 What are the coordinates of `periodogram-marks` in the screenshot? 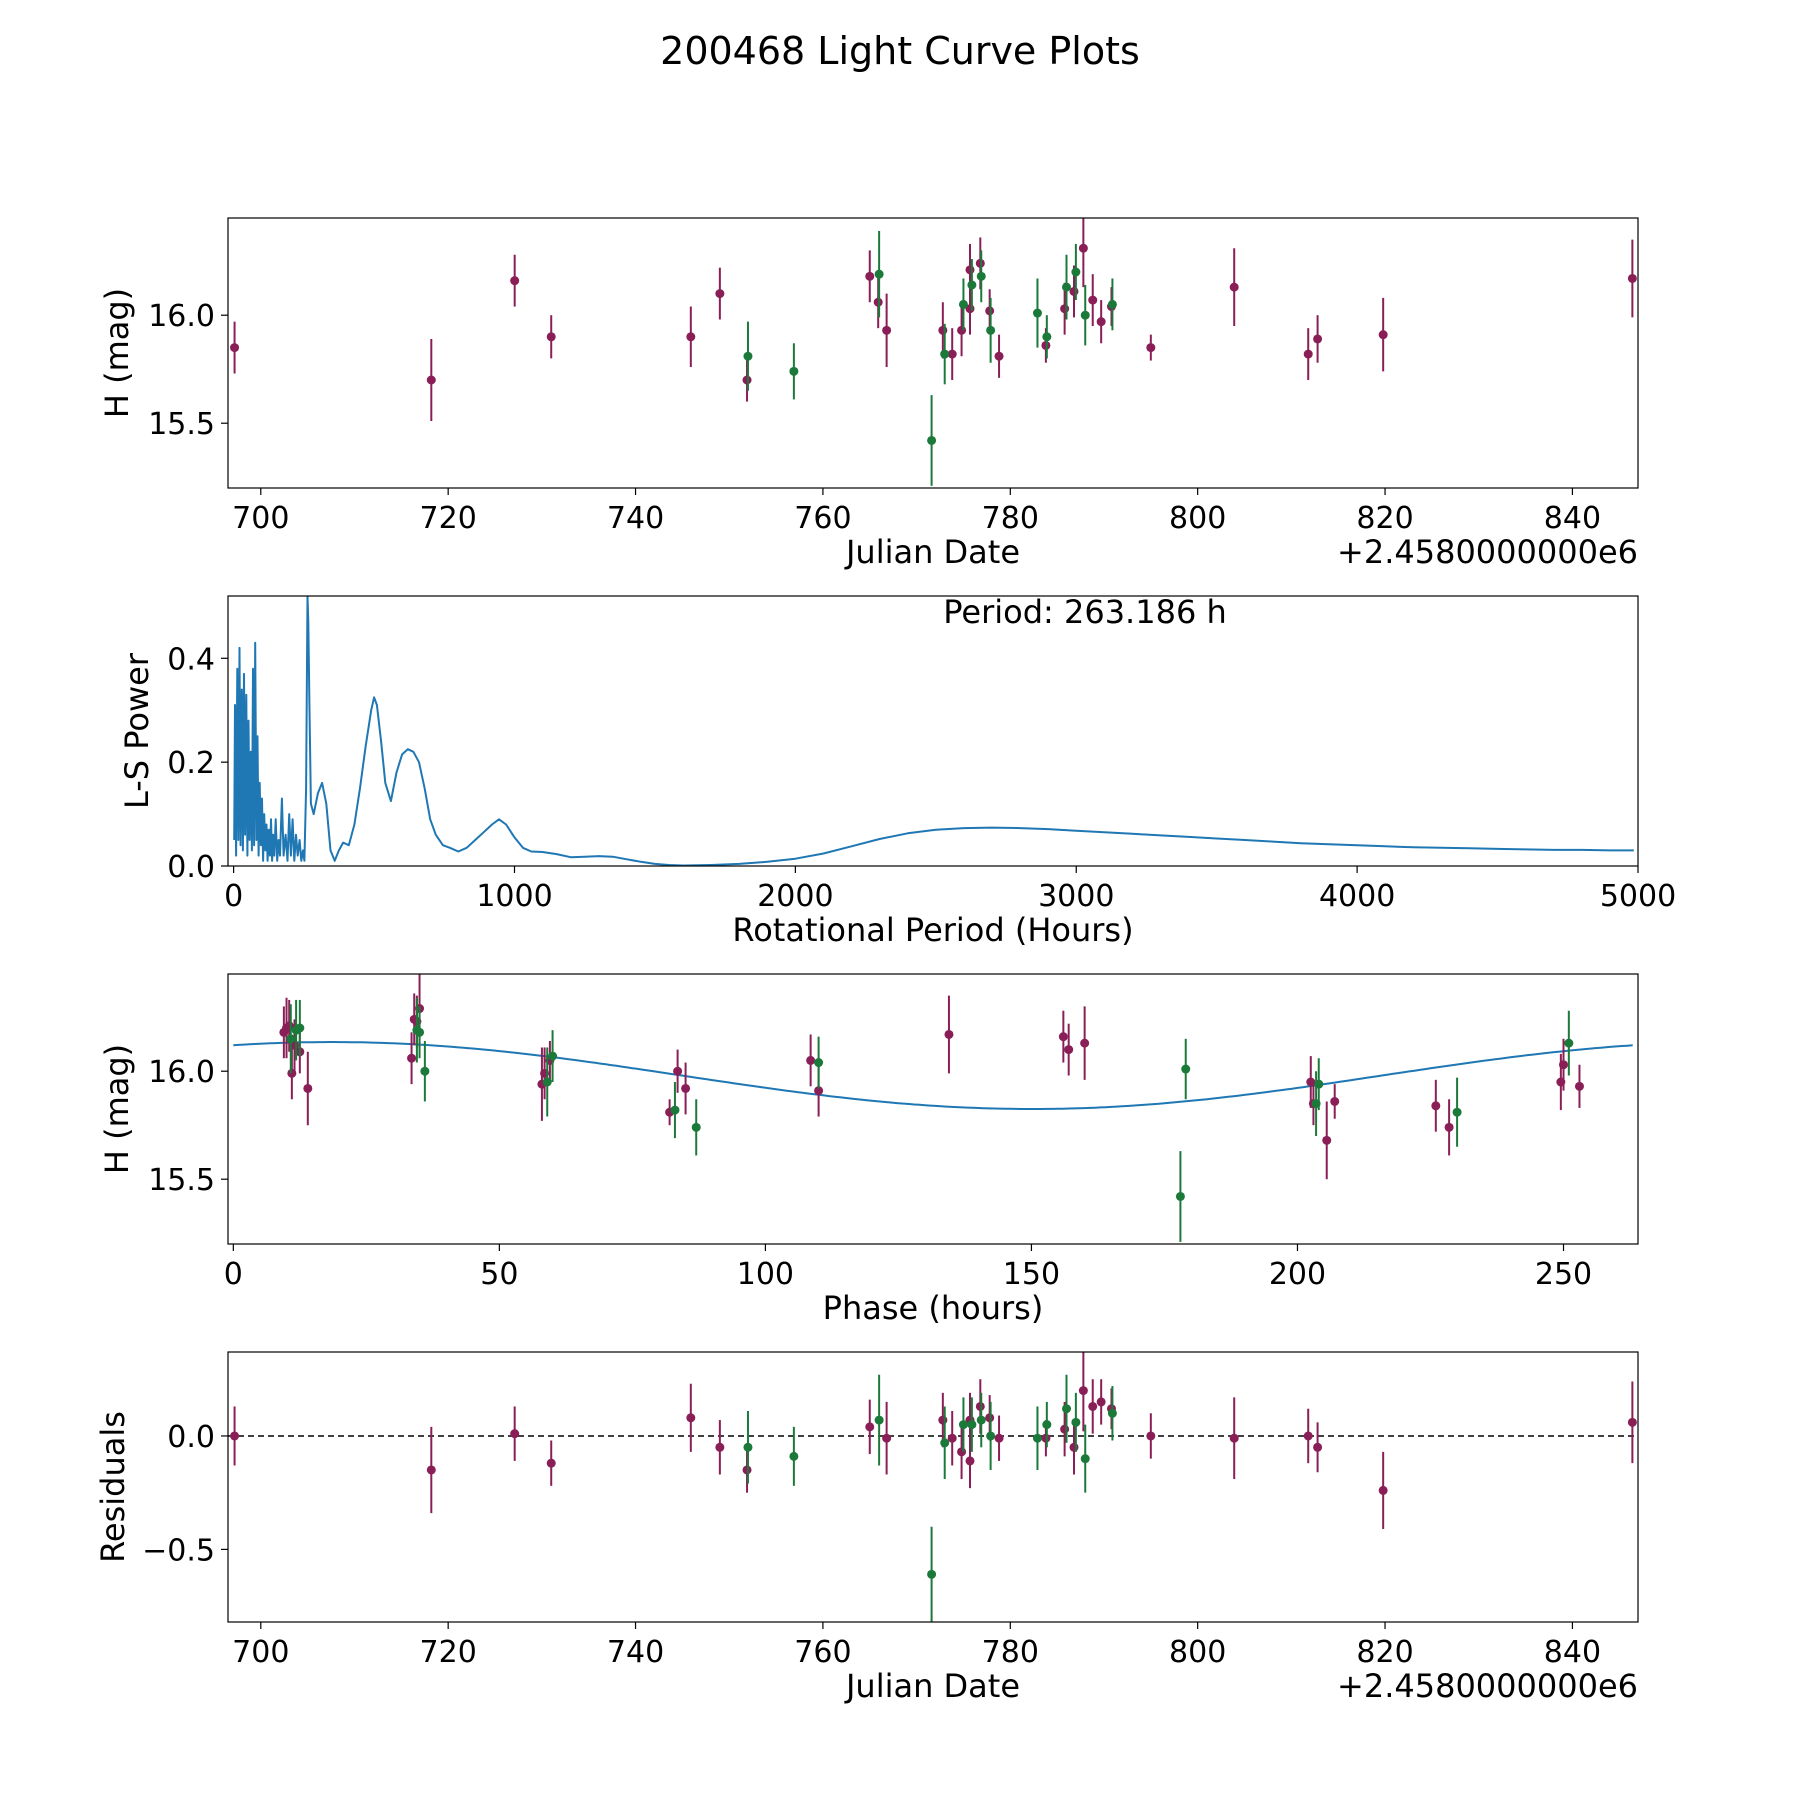 It's located at (933, 731).